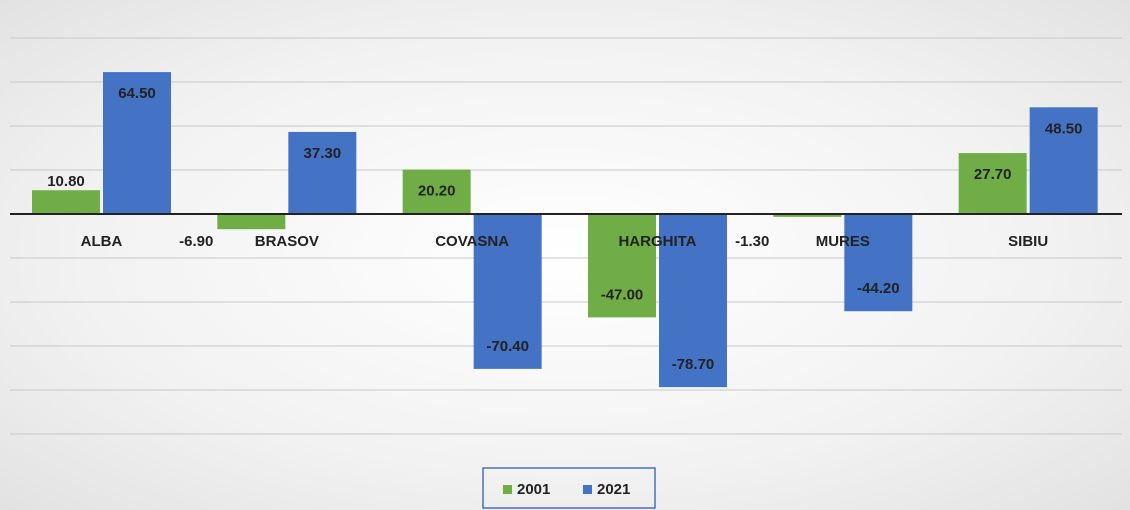  What do you see at coordinates (137, 93) in the screenshot?
I see `data-label: 64.50` at bounding box center [137, 93].